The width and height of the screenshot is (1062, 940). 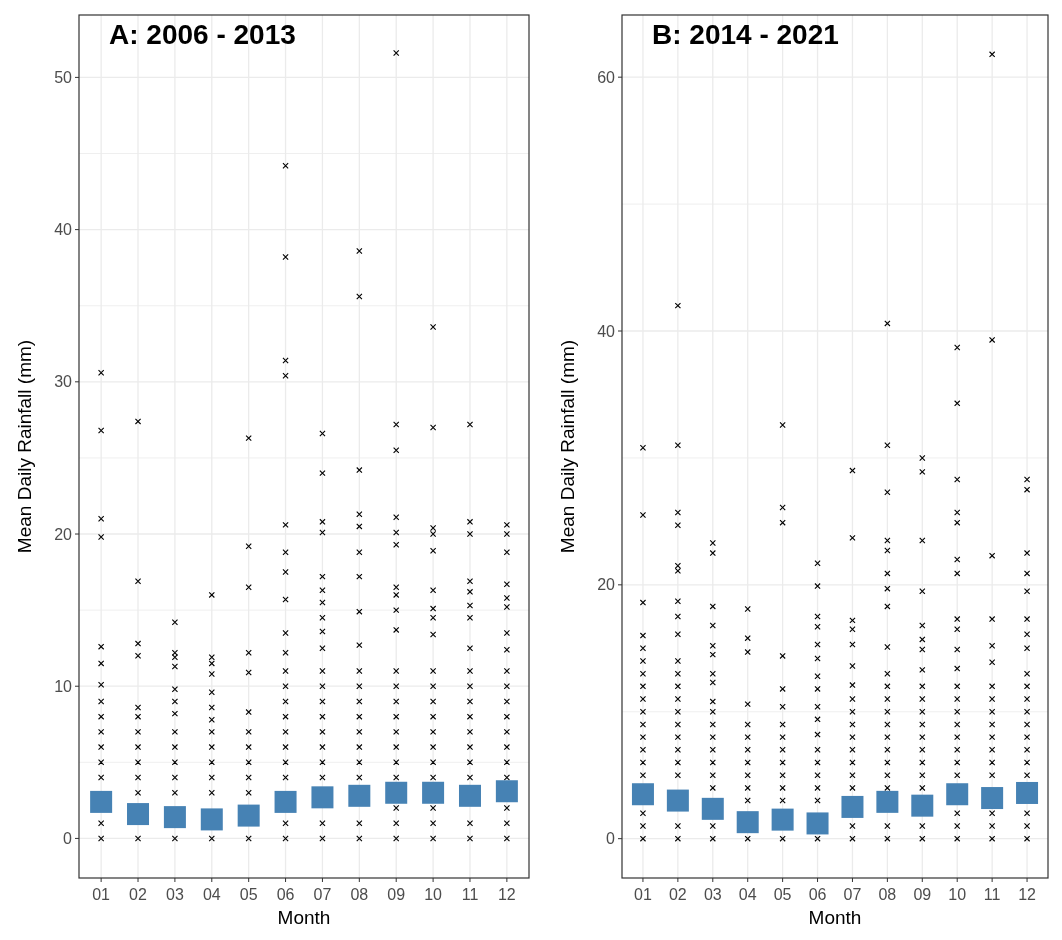 What do you see at coordinates (202, 34) in the screenshot?
I see `chart-title: A: 2006 - 2013` at bounding box center [202, 34].